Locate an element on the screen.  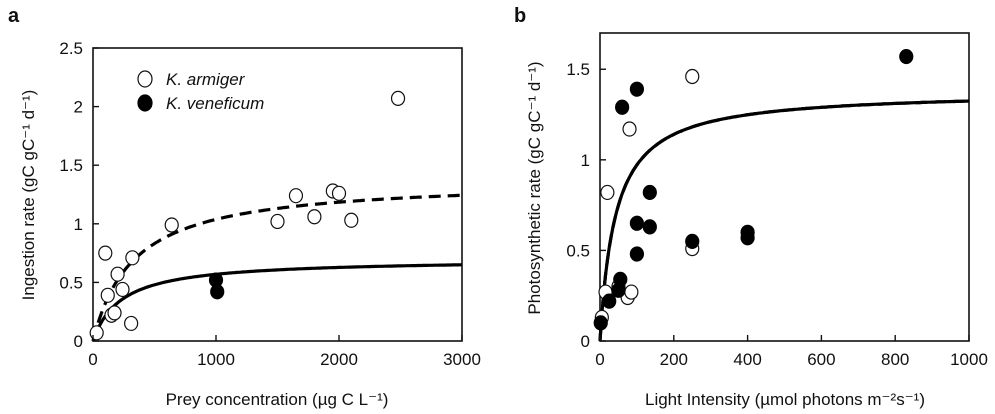
x-tick-label: 800 is located at coordinates (895, 359).